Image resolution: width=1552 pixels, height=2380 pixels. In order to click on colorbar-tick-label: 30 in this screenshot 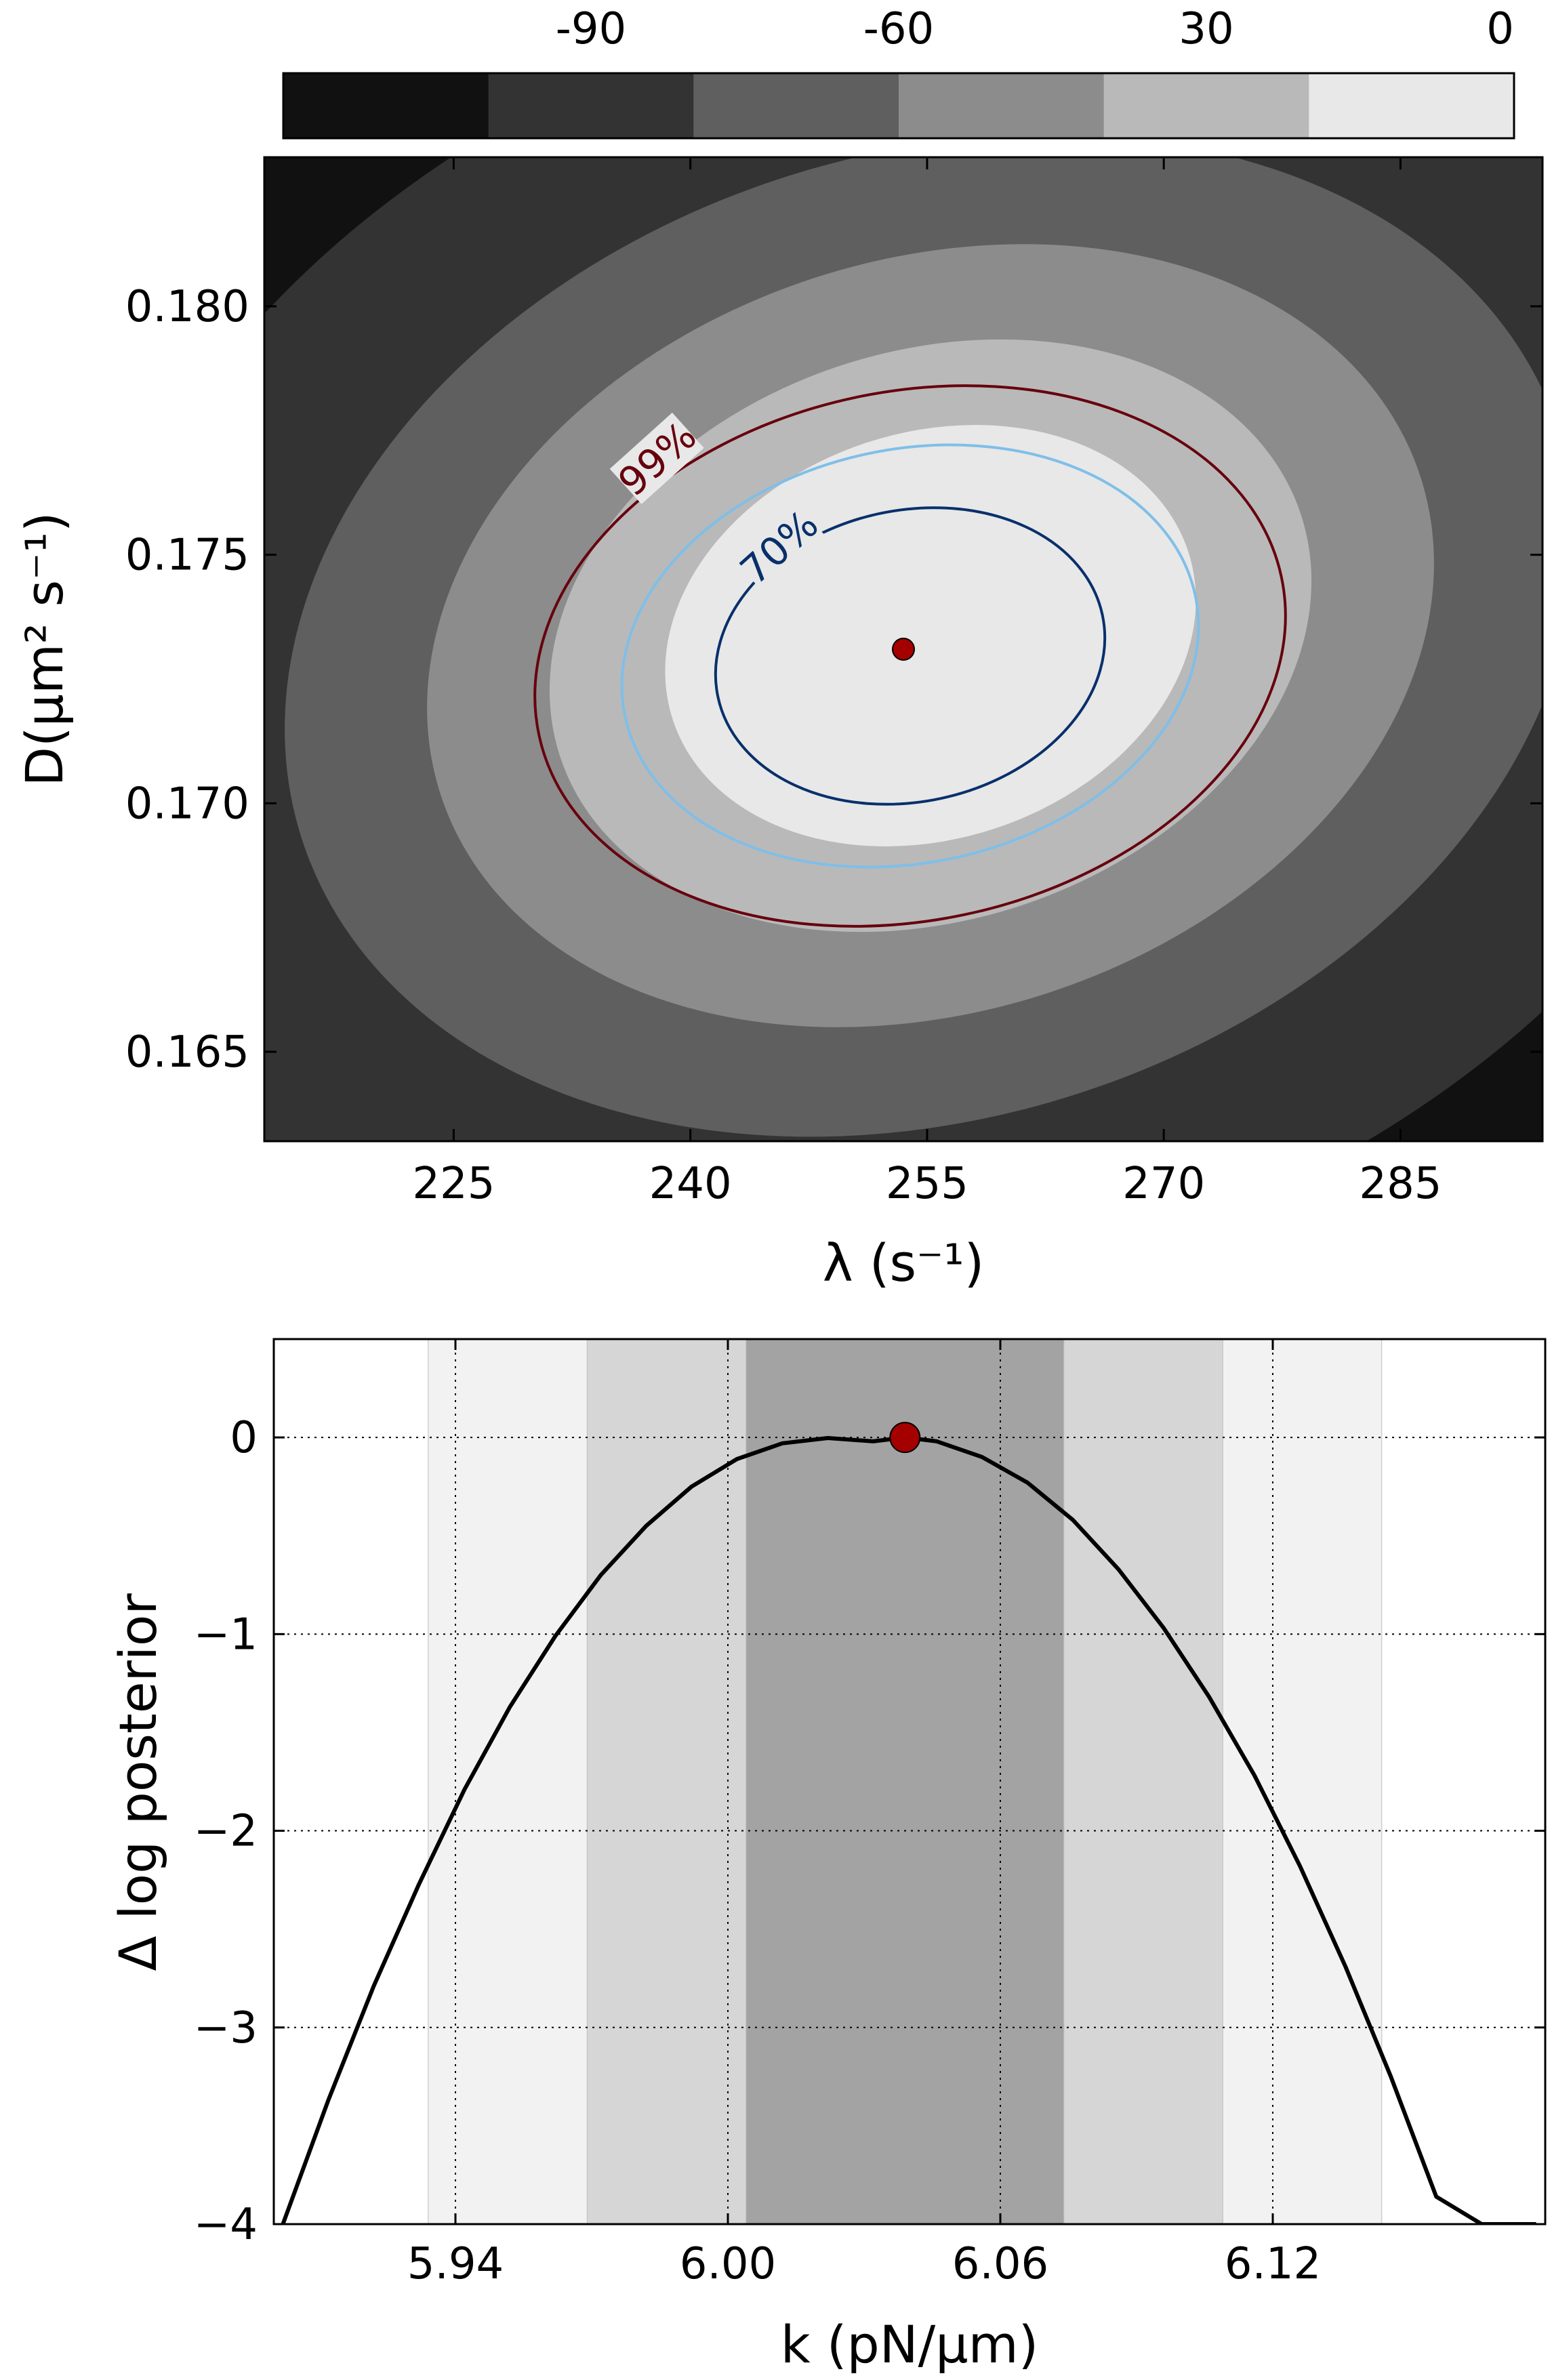, I will do `click(1206, 29)`.